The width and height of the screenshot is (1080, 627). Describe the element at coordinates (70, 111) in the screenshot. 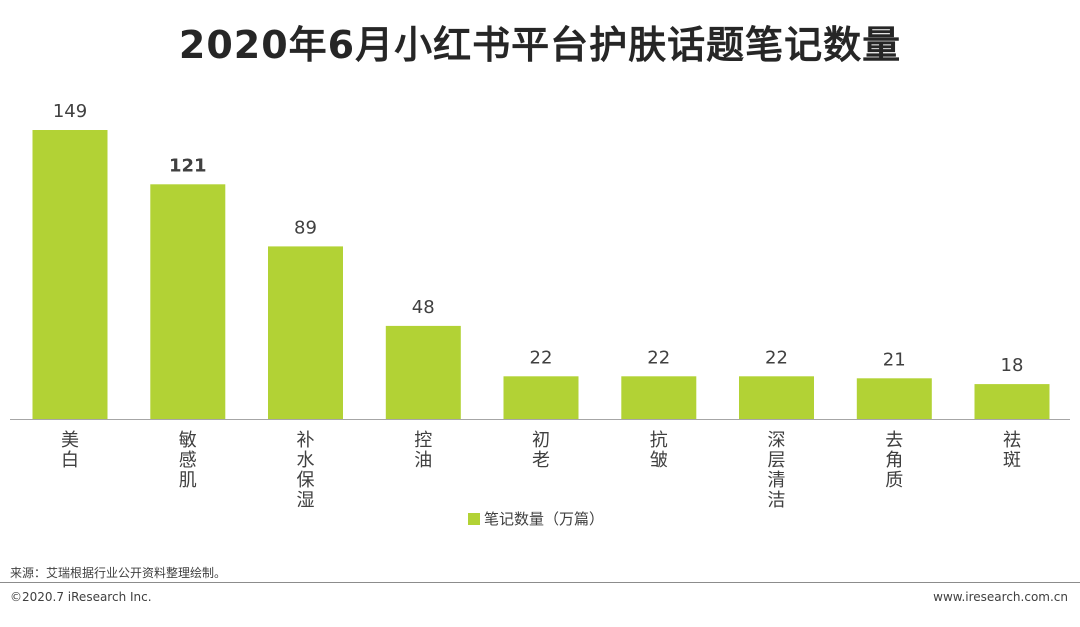

I see `value-label-0: 149` at that location.